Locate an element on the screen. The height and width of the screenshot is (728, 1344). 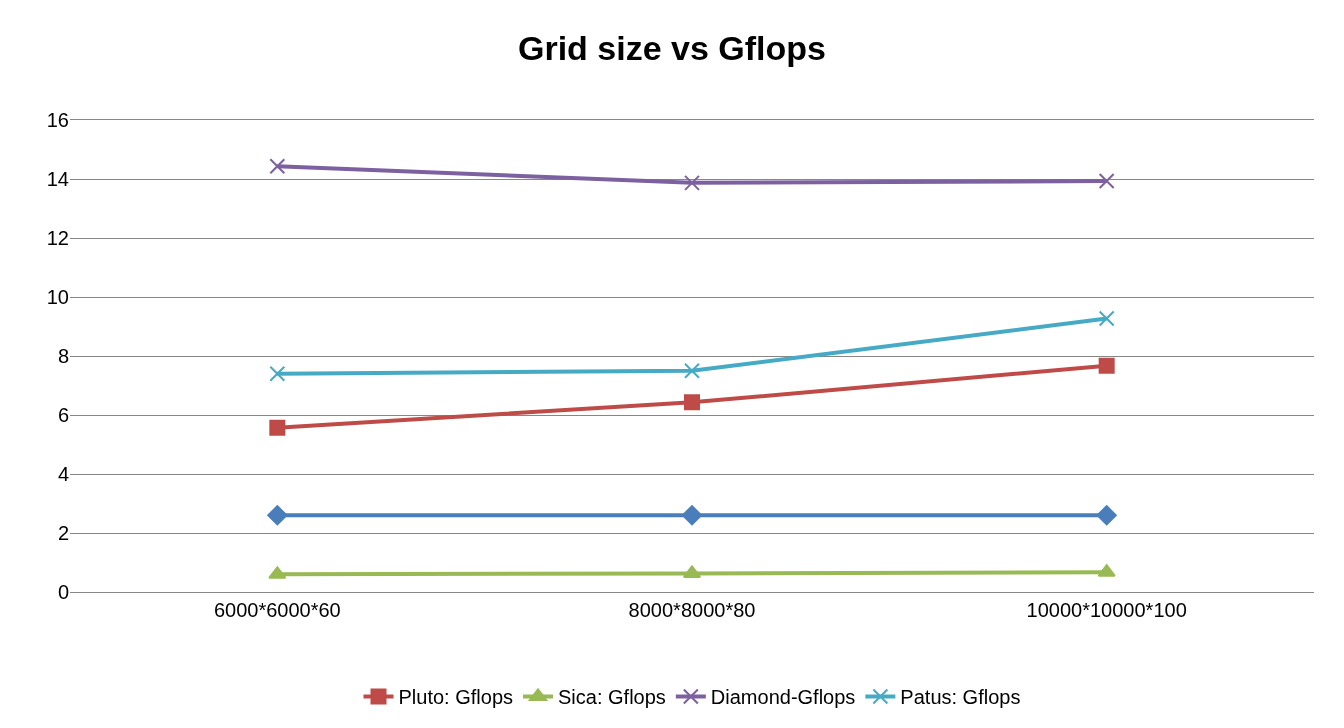
legend-label: Patus: Gflops is located at coordinates (960, 697).